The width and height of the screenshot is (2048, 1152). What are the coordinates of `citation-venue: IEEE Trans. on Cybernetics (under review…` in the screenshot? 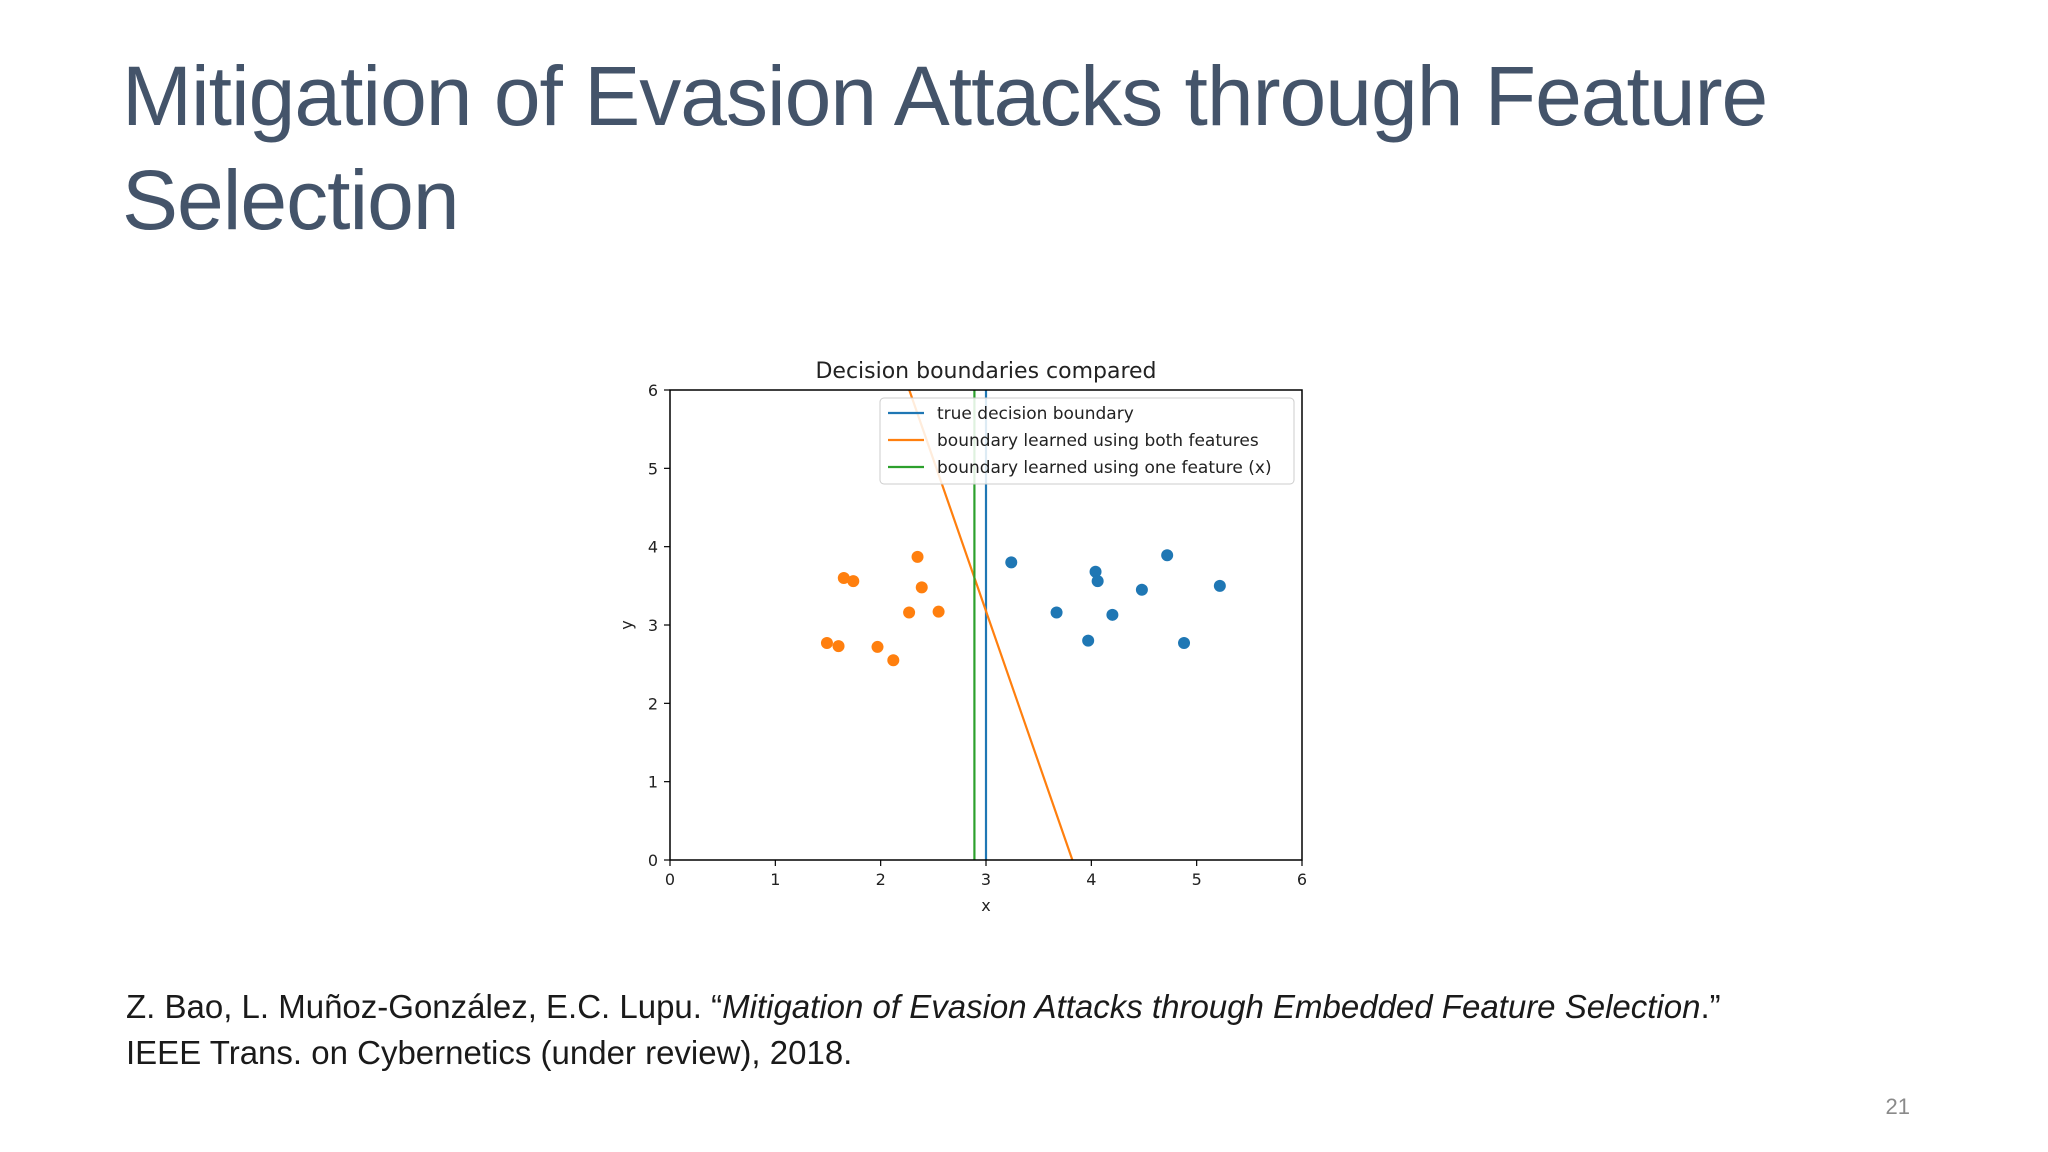 It's located at (489, 1052).